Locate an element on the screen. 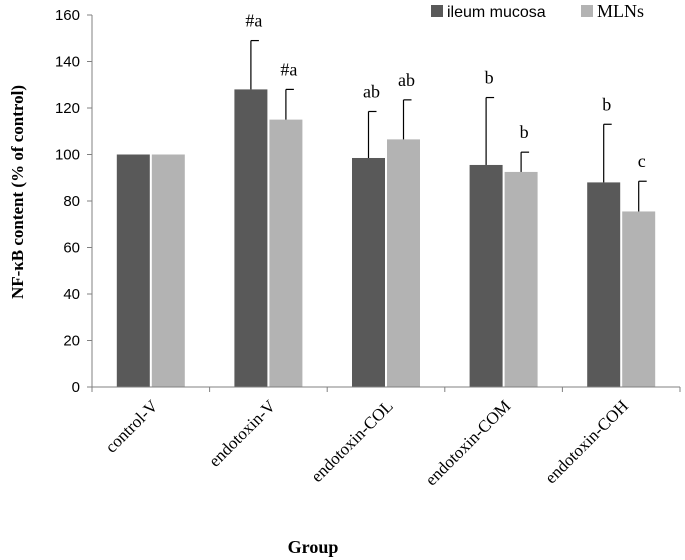 The image size is (685, 560). y-tick-label: 0 is located at coordinates (76, 387).